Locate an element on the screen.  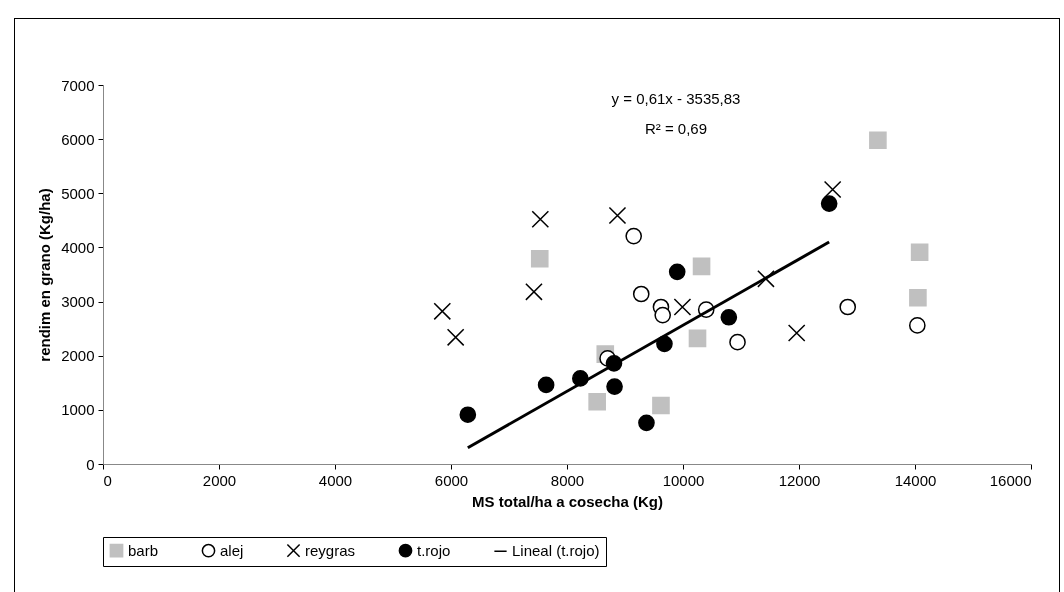
x-tick-label: 4000 is located at coordinates (335, 480).